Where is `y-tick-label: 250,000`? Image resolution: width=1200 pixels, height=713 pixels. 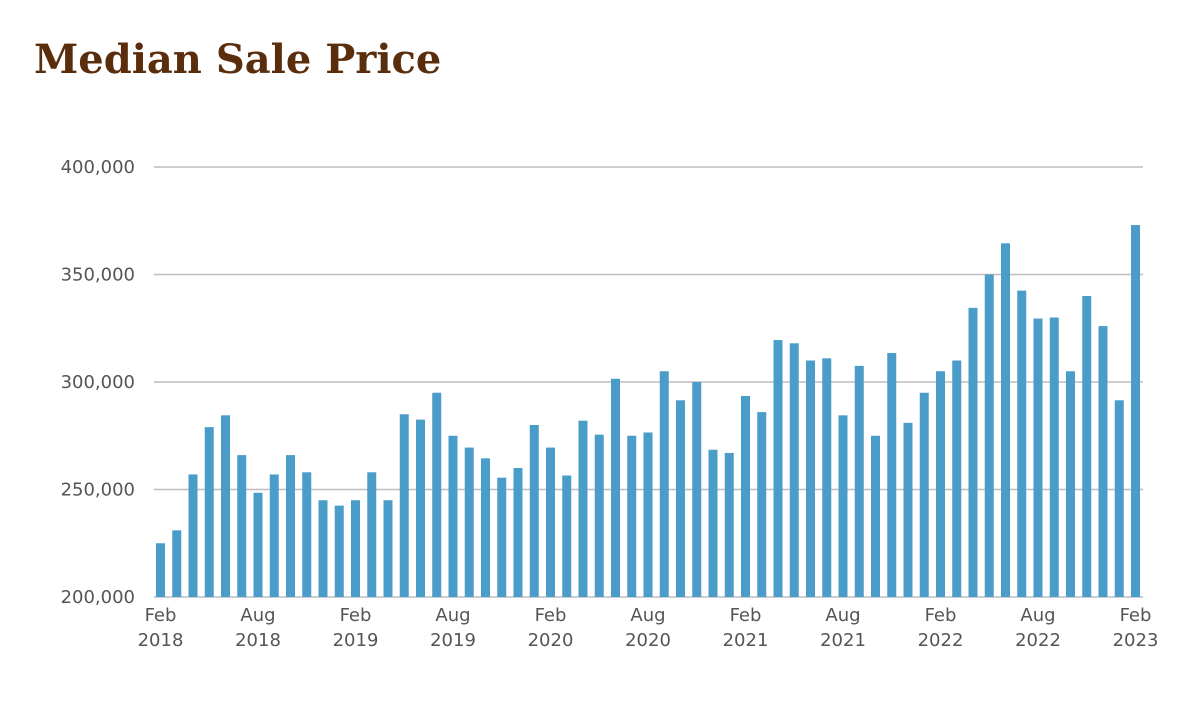 y-tick-label: 250,000 is located at coordinates (98, 490).